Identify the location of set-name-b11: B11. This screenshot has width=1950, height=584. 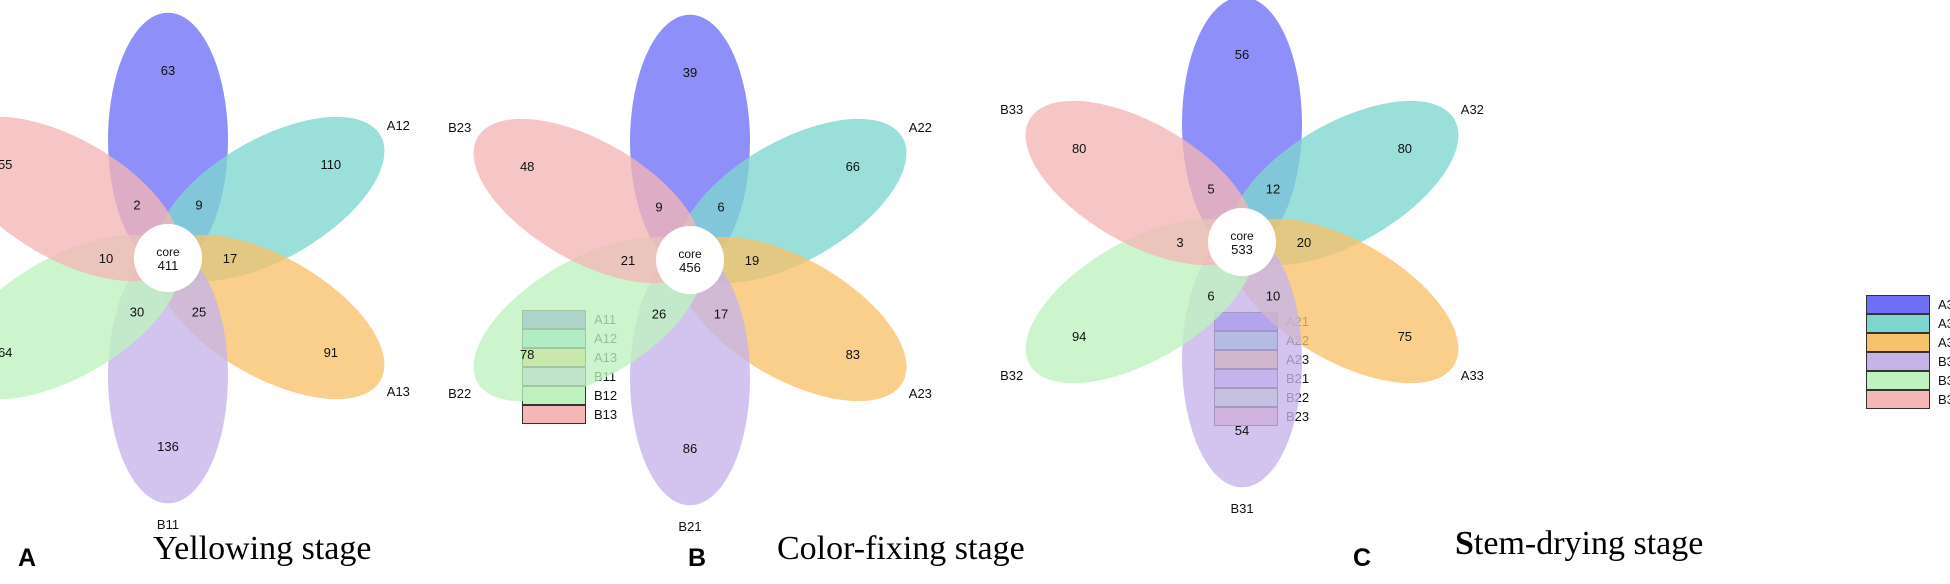
(168, 524).